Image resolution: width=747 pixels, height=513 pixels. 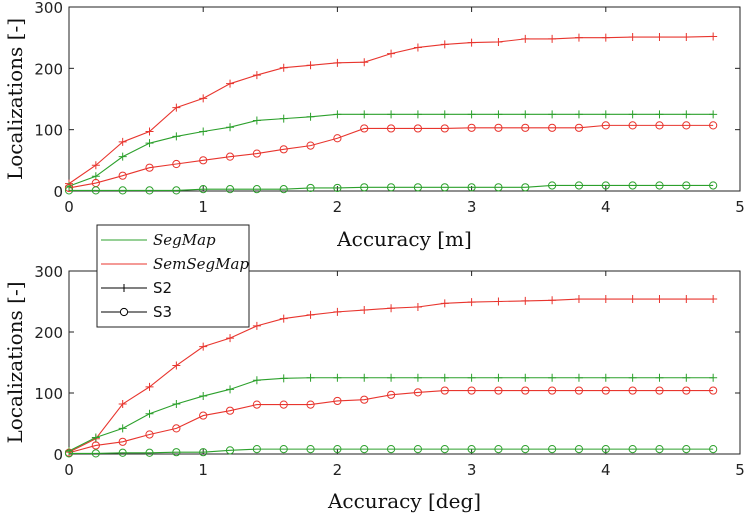 What do you see at coordinates (606, 207) in the screenshot?
I see `x-tick-label: 4` at bounding box center [606, 207].